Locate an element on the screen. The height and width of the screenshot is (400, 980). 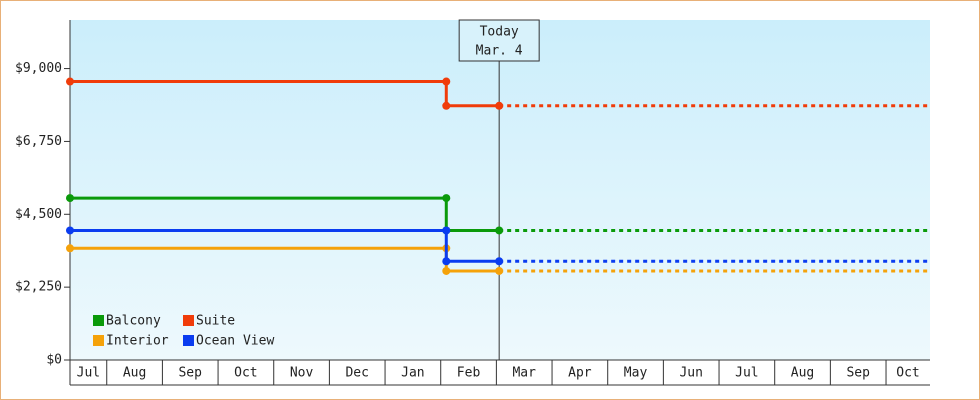
x-tick-label: Jun is located at coordinates (690, 373).